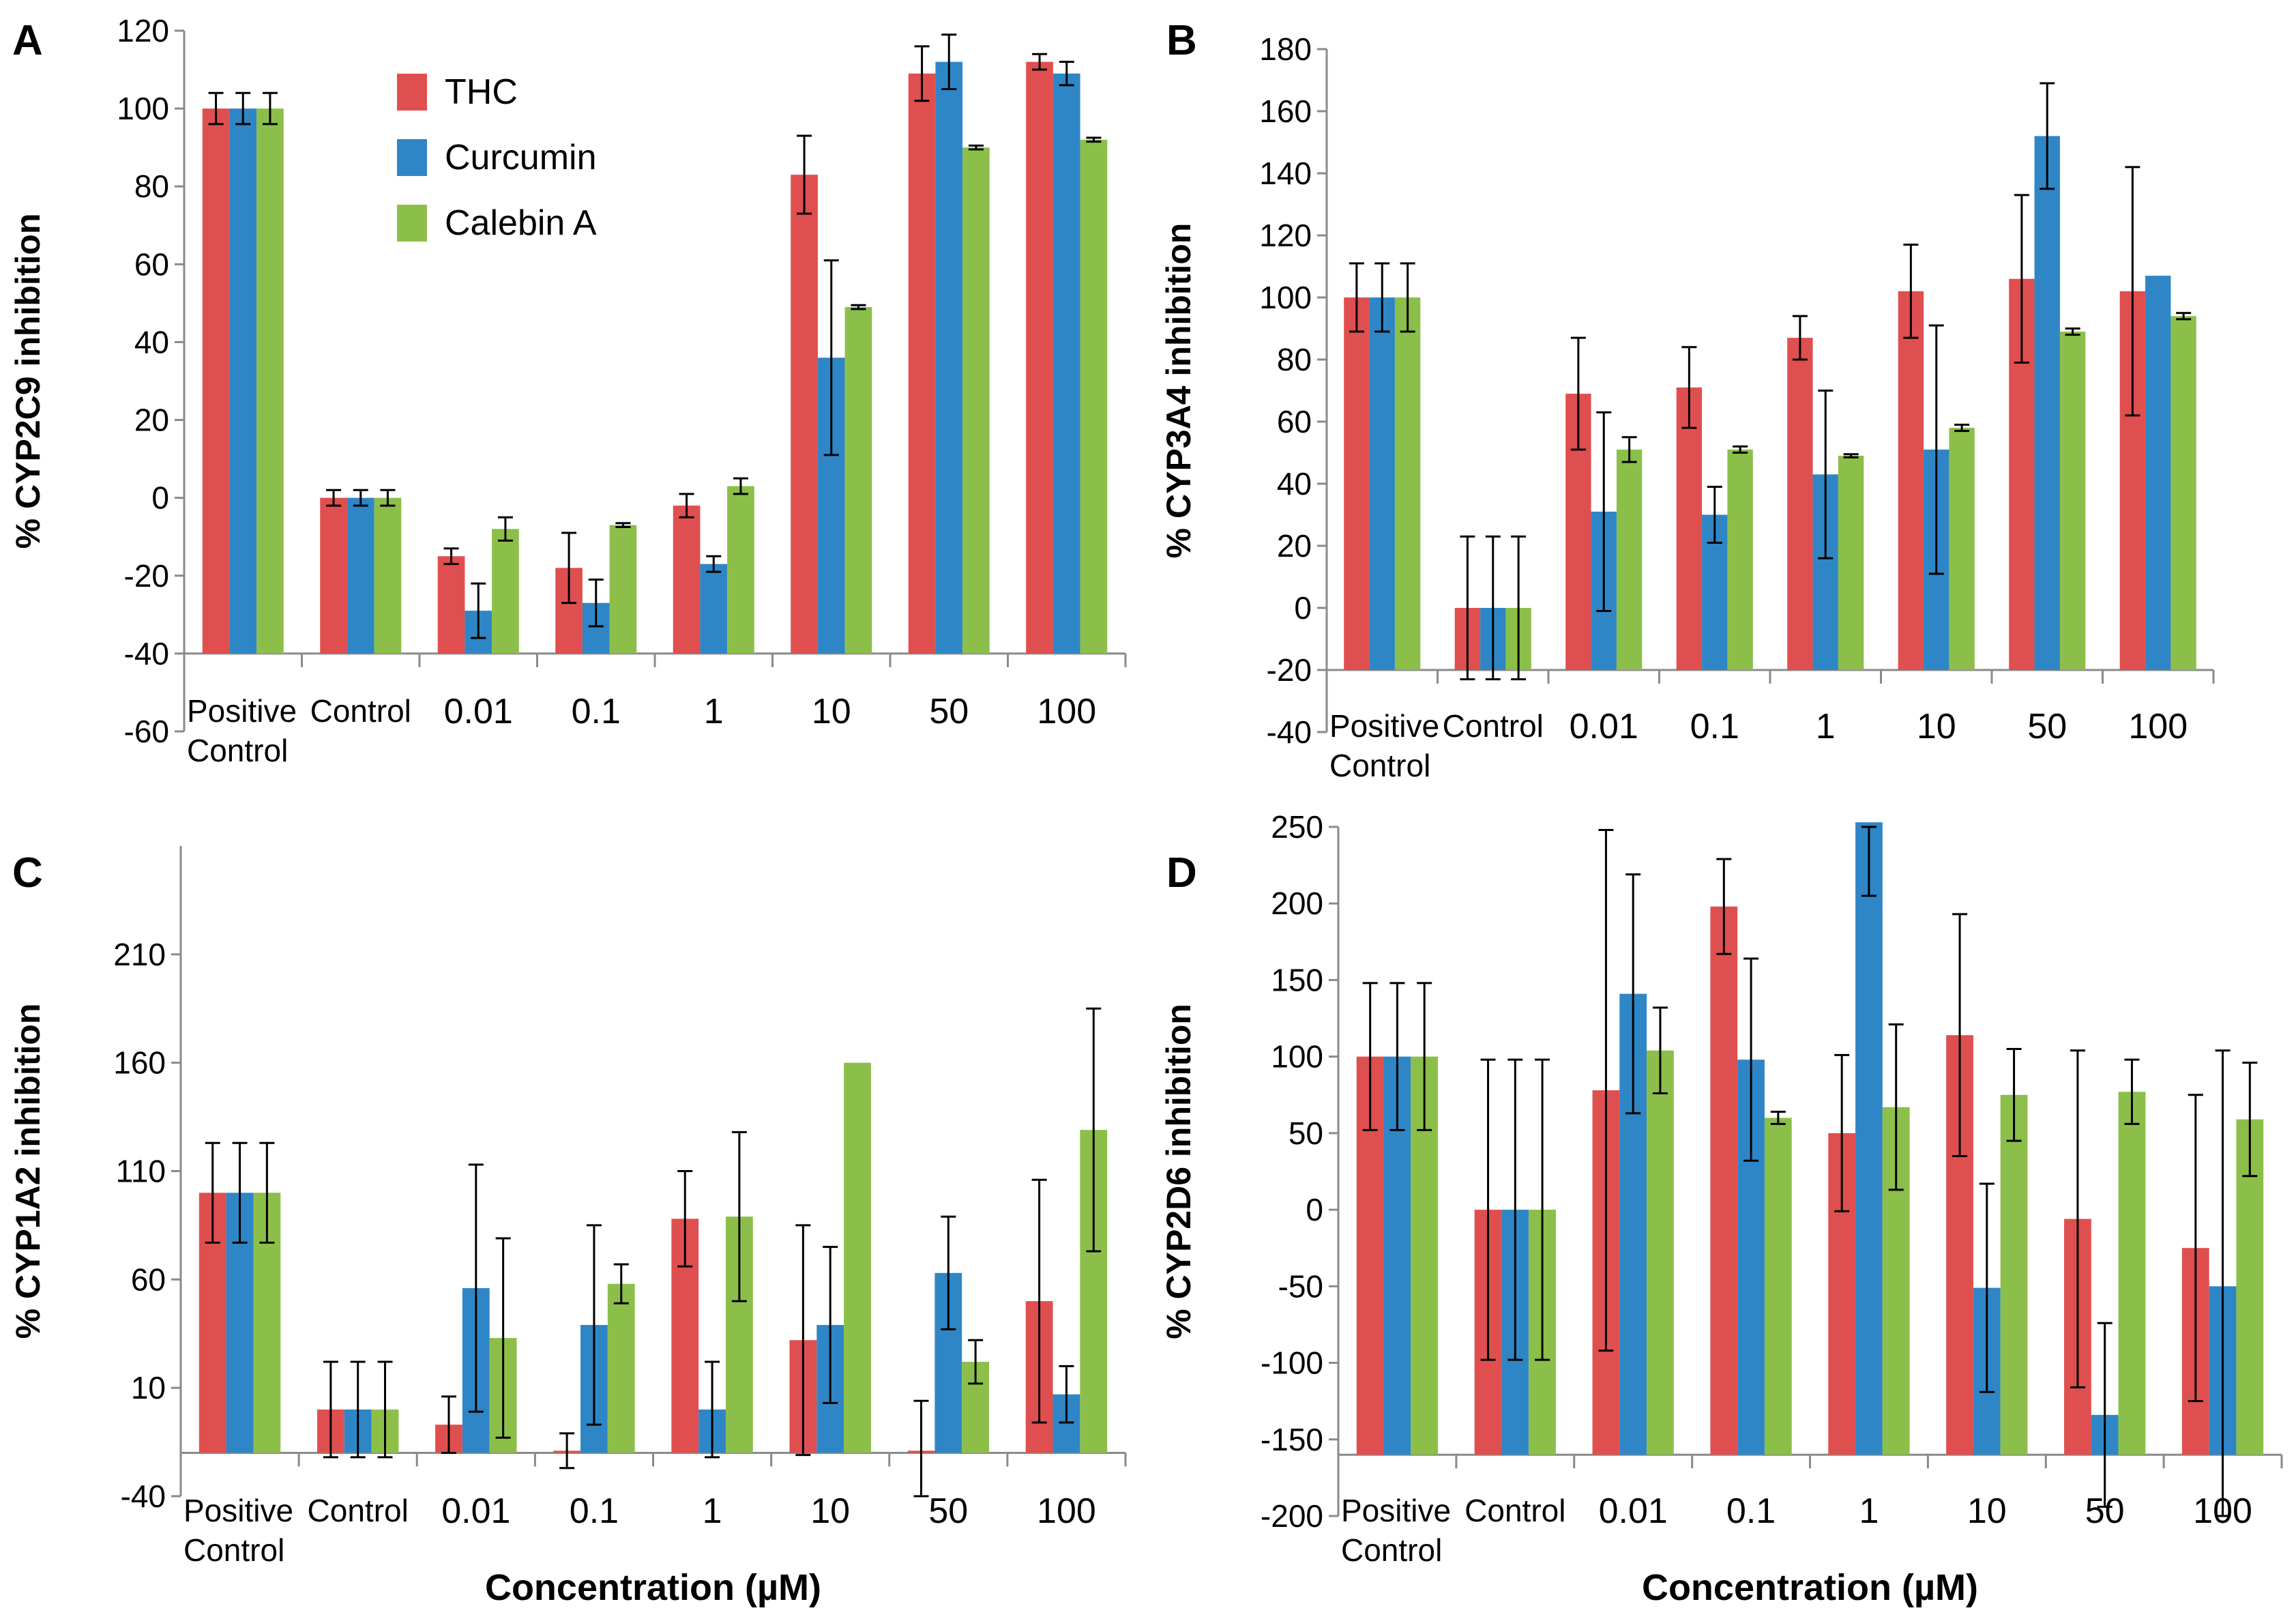  Describe the element at coordinates (1306, 1133) in the screenshot. I see `y-tick-label: 50` at that location.